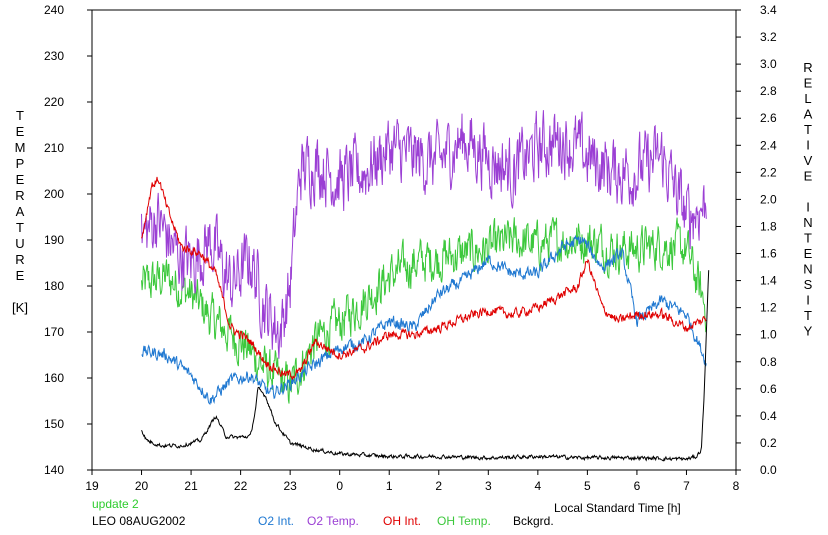 The image size is (828, 535). I want to click on update-label: update 2, so click(115, 504).